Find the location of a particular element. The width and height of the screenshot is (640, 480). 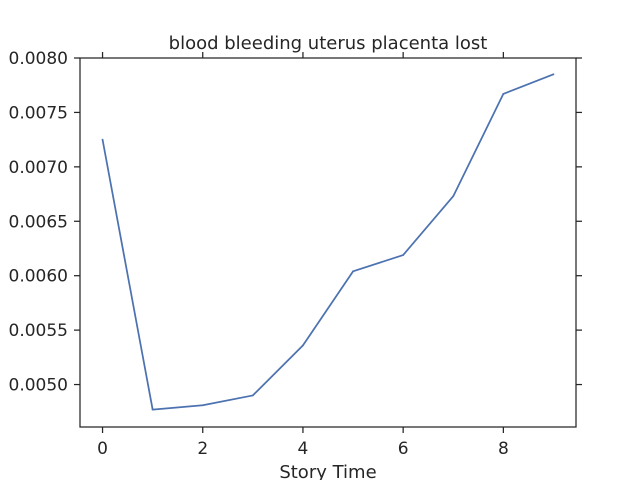

y-tick-label: 0.0050 is located at coordinates (38, 386).